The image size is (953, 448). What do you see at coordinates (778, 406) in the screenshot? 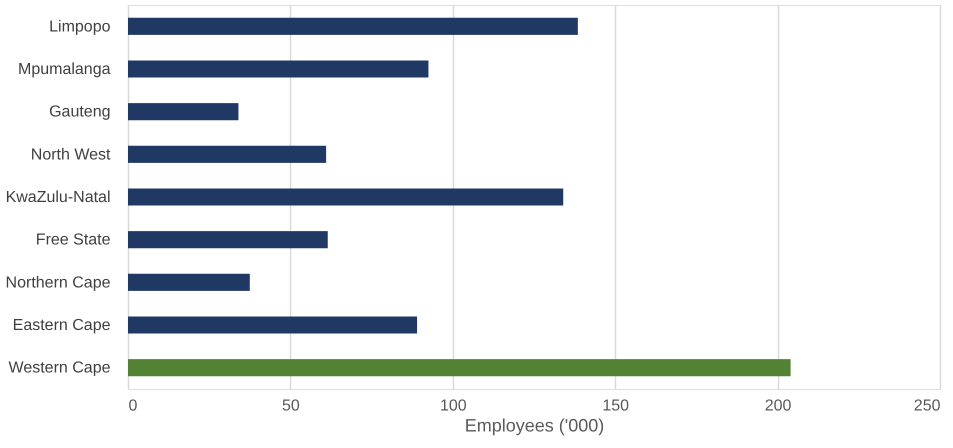
I see `x-tick-label: 200` at bounding box center [778, 406].